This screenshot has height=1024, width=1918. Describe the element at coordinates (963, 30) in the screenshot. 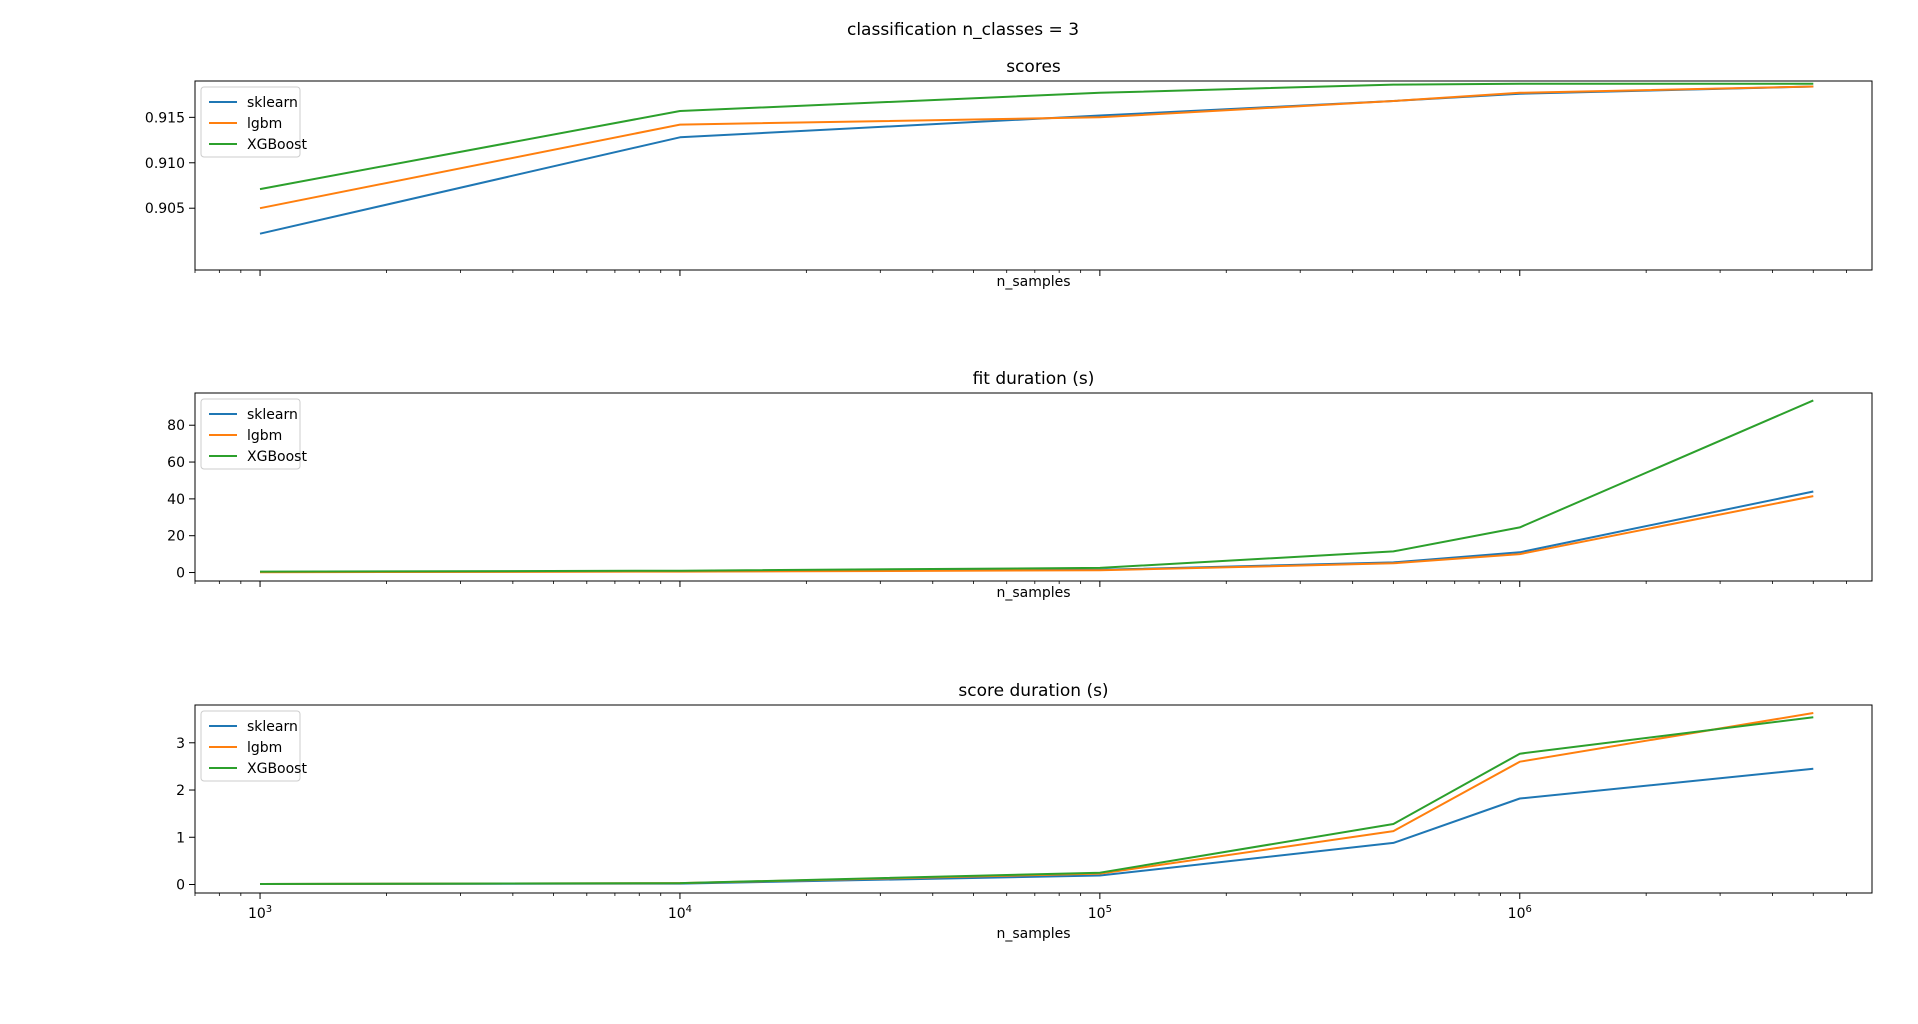

I see `figure-suptitle: classification n_classes = 3` at that location.